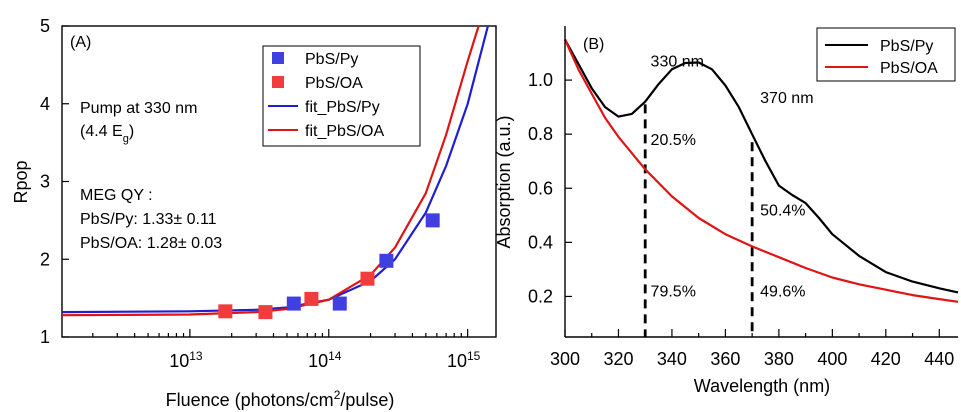 The width and height of the screenshot is (961, 412). What do you see at coordinates (331, 59) in the screenshot?
I see `legend-label-pbs-py: PbS/Py` at bounding box center [331, 59].